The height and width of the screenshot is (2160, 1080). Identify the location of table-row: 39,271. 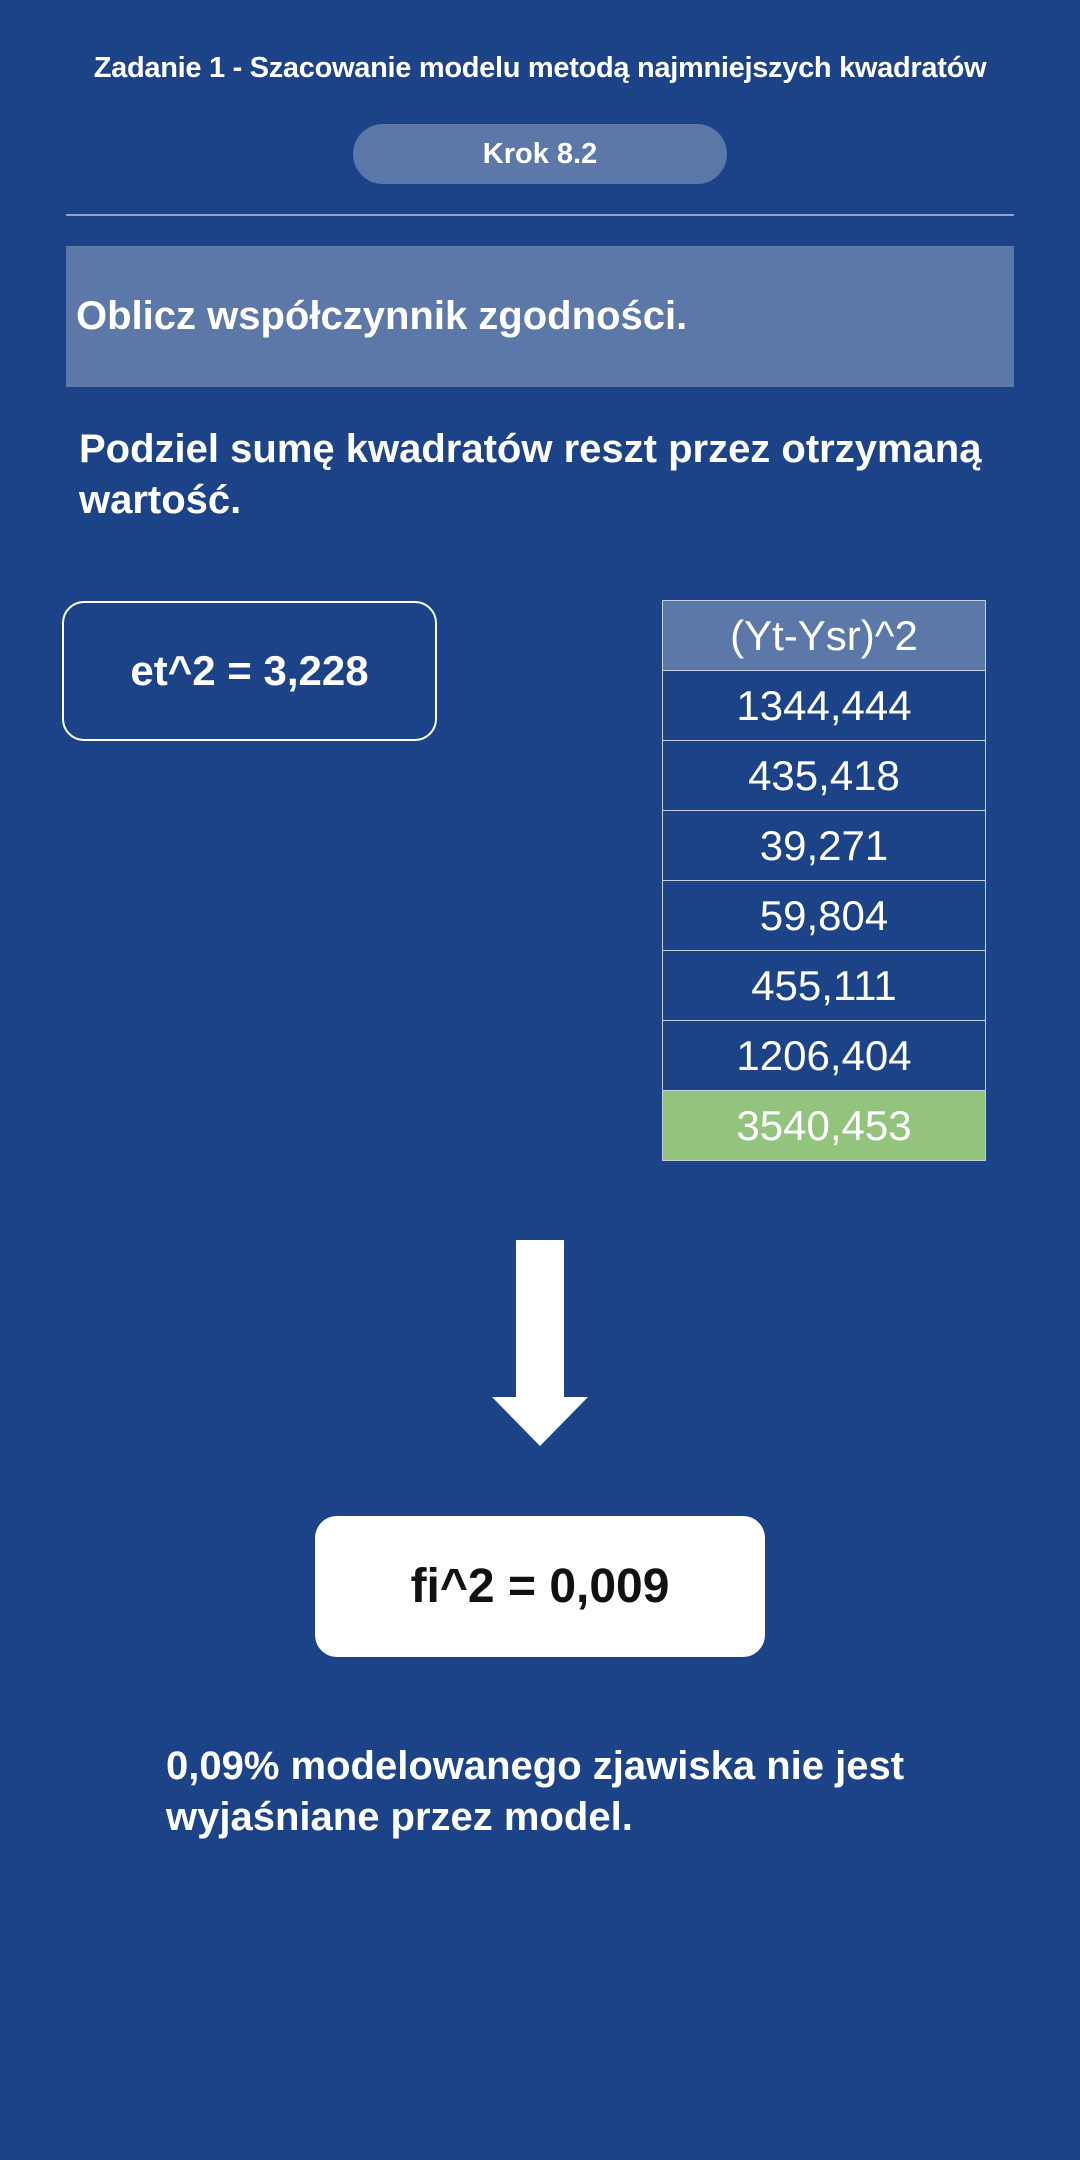
(824, 845).